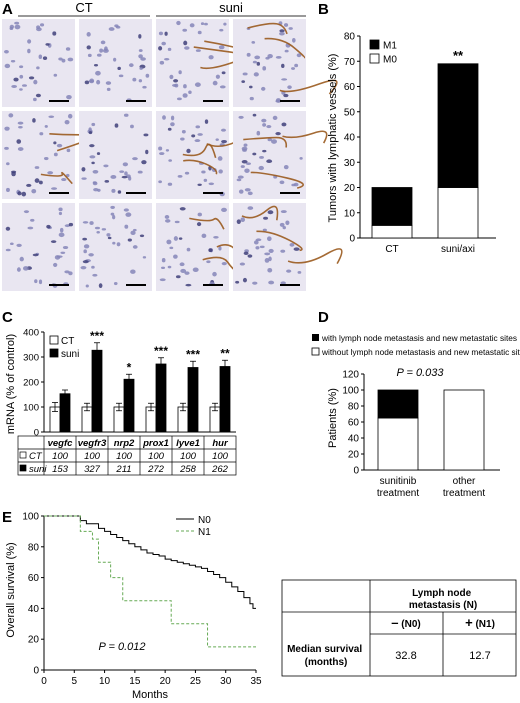  I want to click on bar-without-metastasis, so click(464, 430).